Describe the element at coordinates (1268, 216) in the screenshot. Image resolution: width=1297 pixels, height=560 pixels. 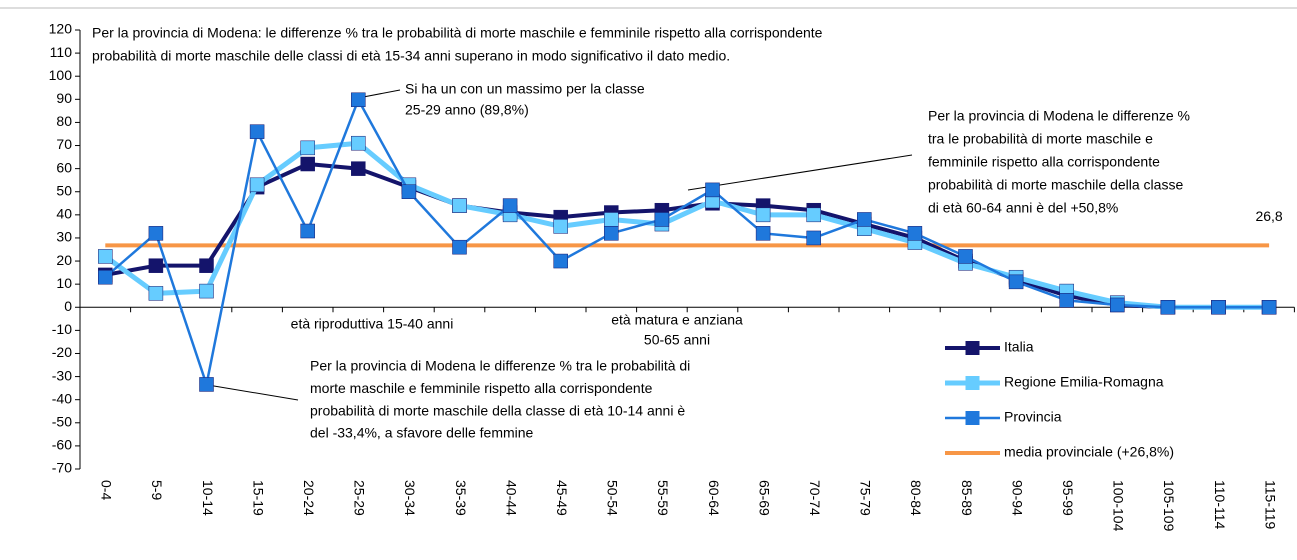
I see `data-label: 26,8` at that location.